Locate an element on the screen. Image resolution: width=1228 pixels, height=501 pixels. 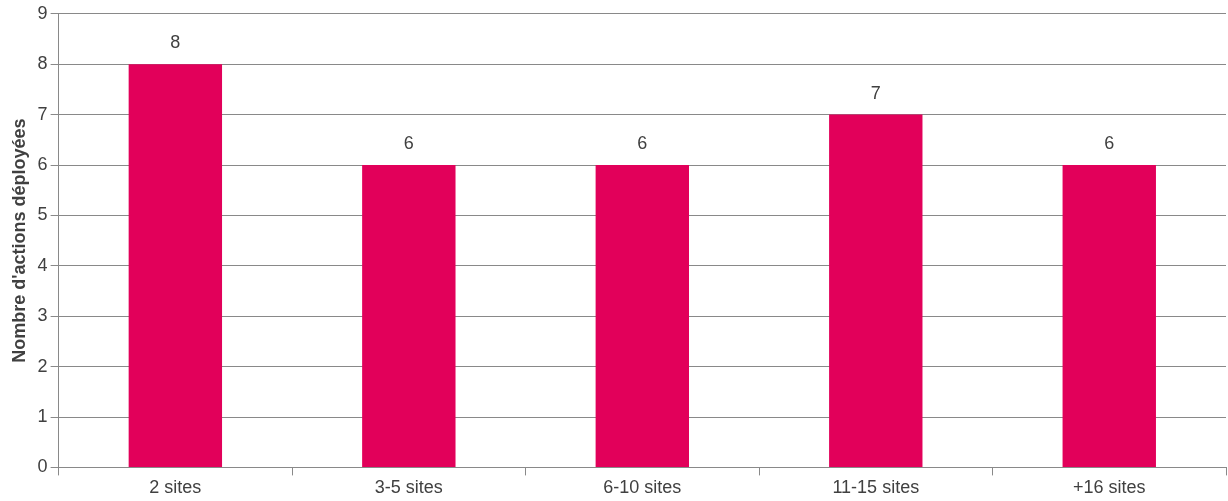
y-tick-label: 5 is located at coordinates (42, 214).